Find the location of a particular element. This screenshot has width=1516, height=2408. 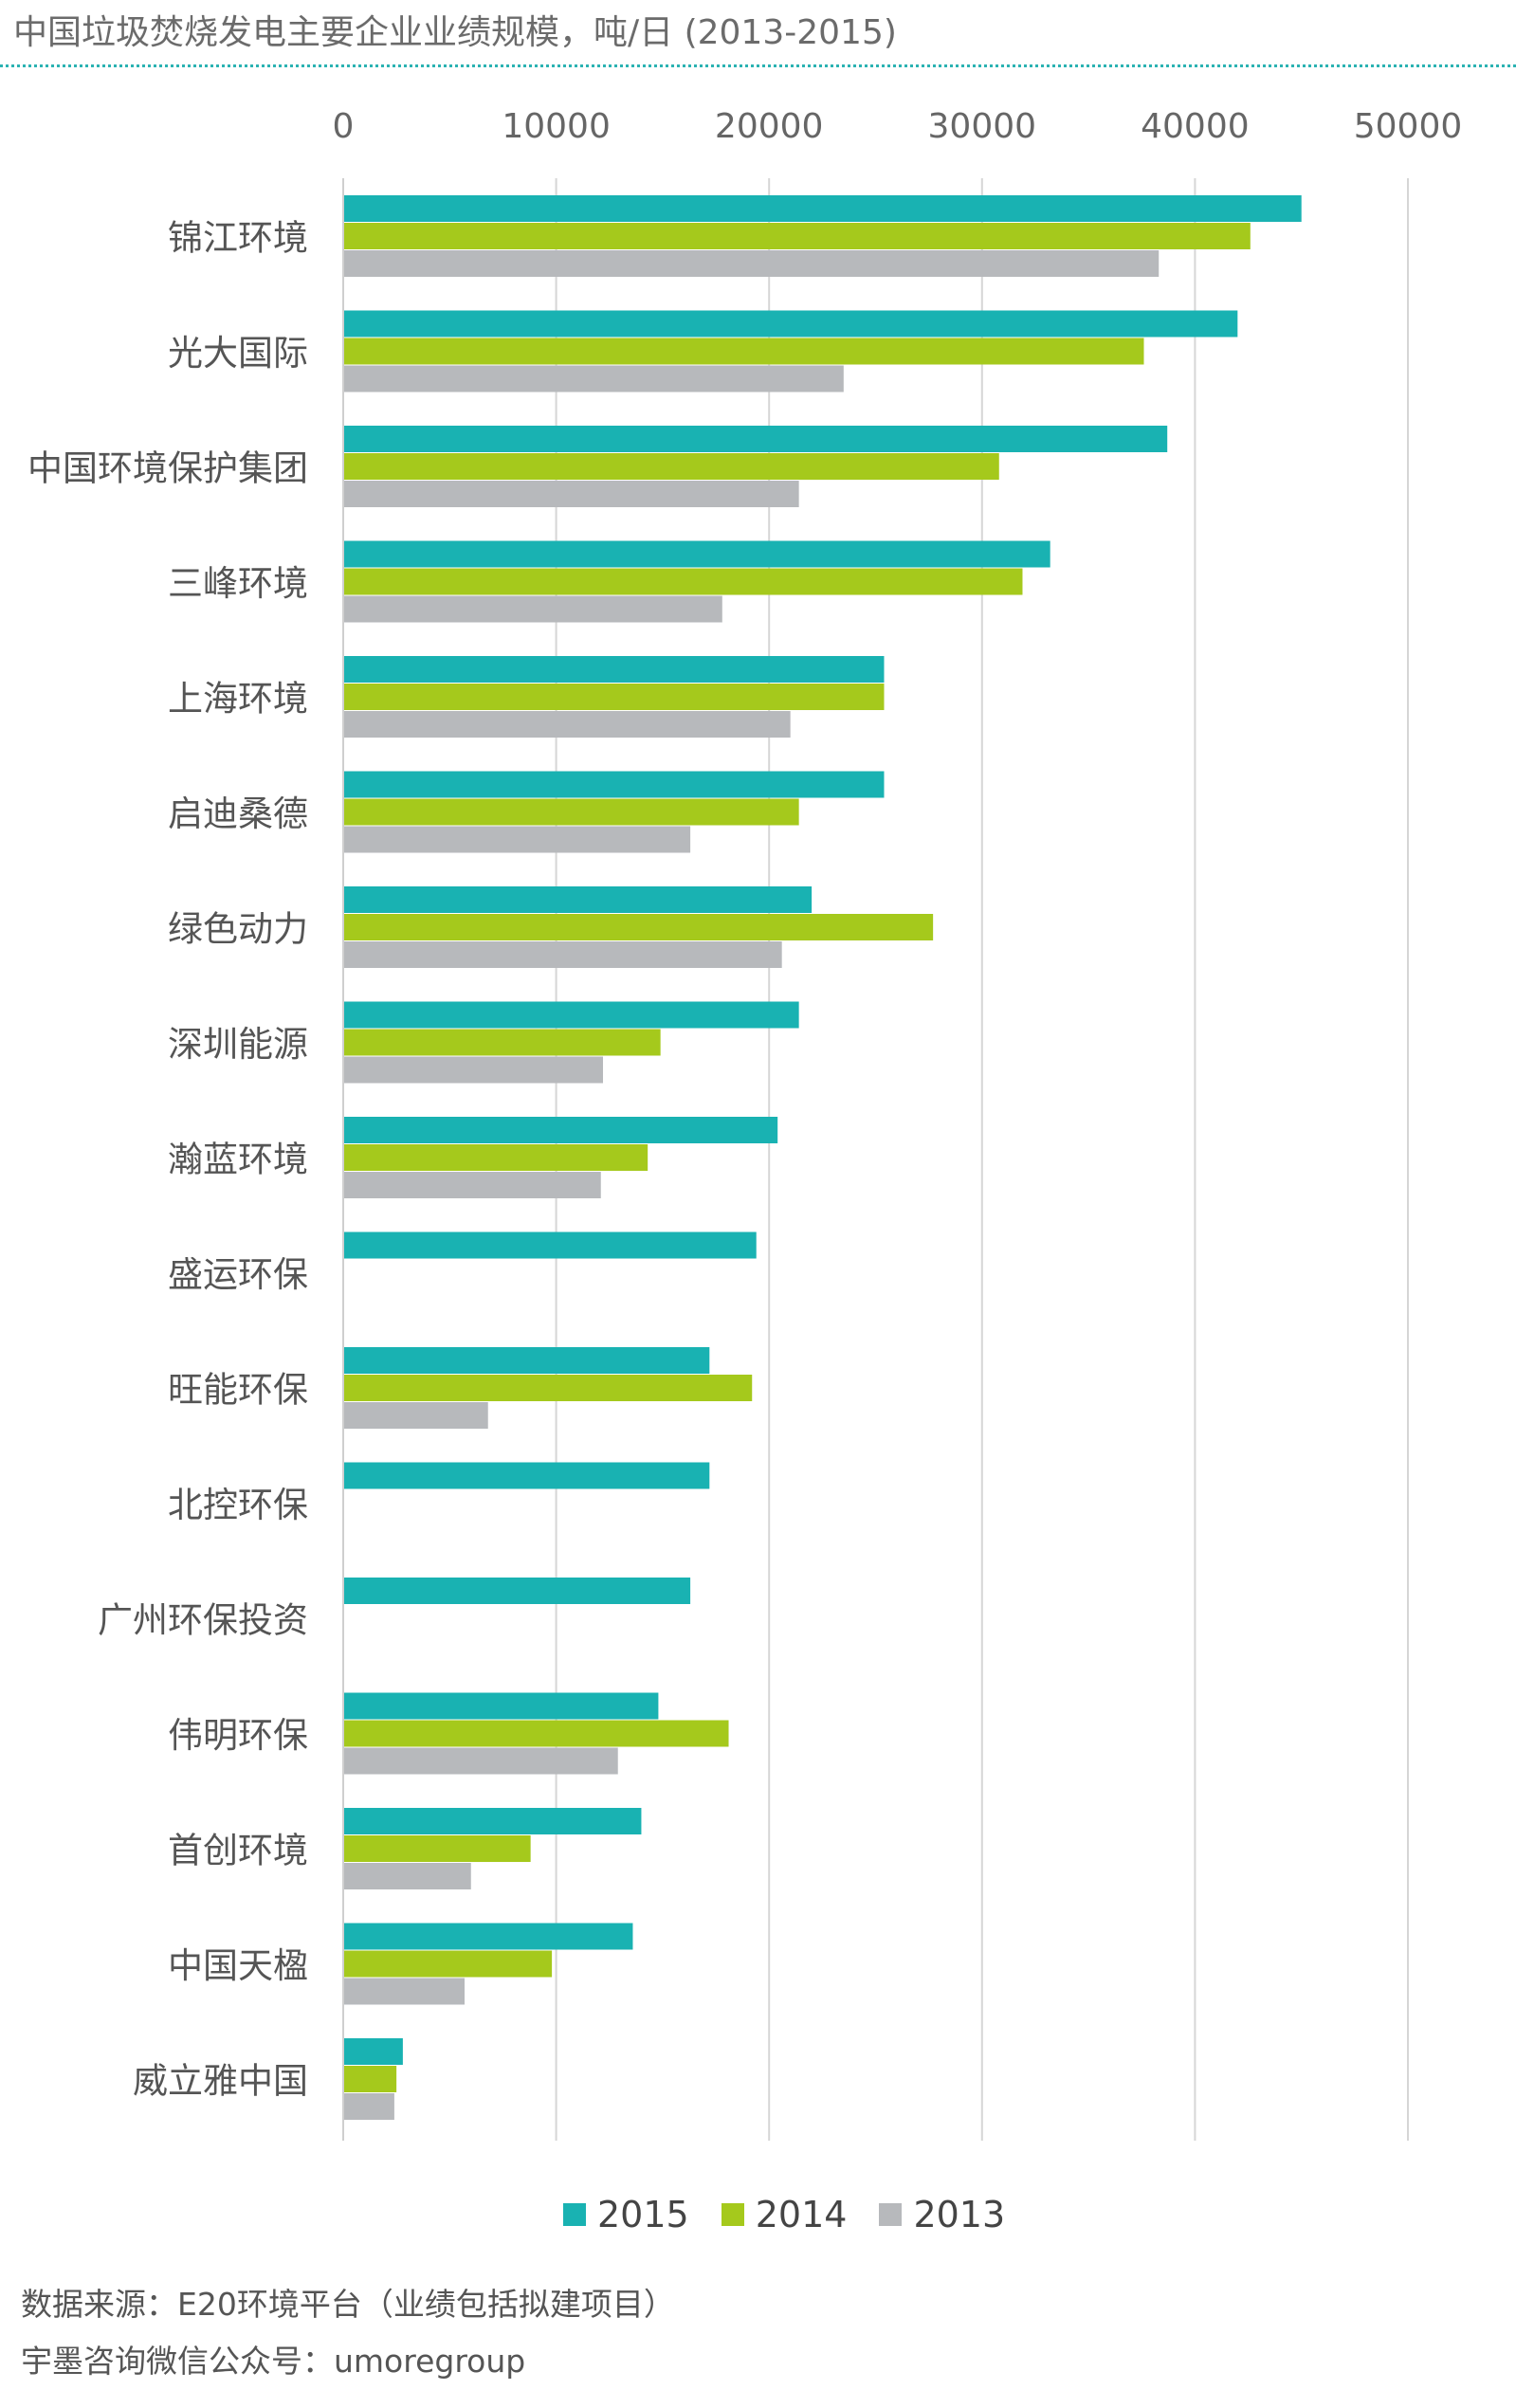

category-label: 光大国际 is located at coordinates (238, 353).